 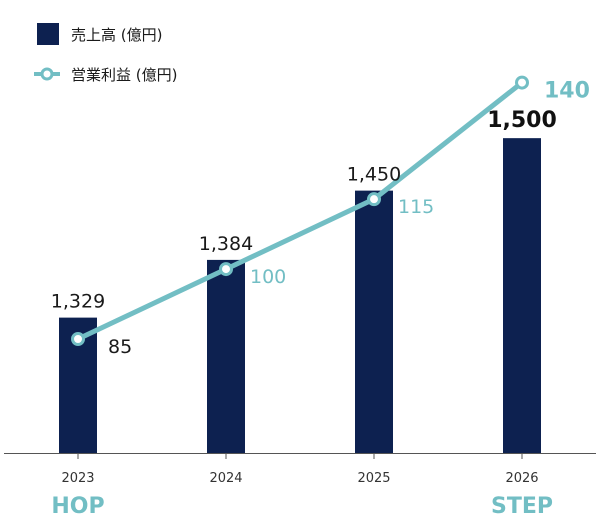 What do you see at coordinates (225, 478) in the screenshot?
I see `x-tick-label-2024: 2024` at bounding box center [225, 478].